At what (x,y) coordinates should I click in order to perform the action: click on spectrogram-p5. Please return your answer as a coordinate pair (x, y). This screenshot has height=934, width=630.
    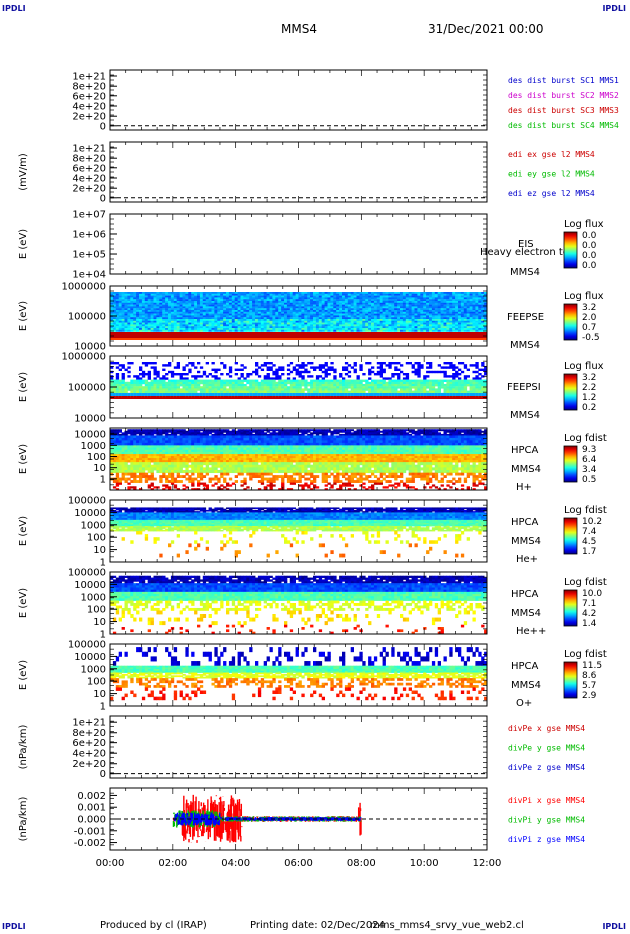
    Looking at the image, I should click on (299, 380).